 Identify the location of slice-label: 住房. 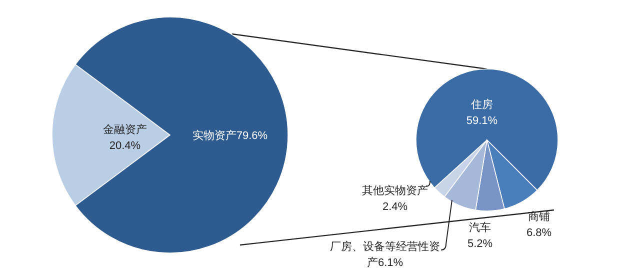
(482, 104).